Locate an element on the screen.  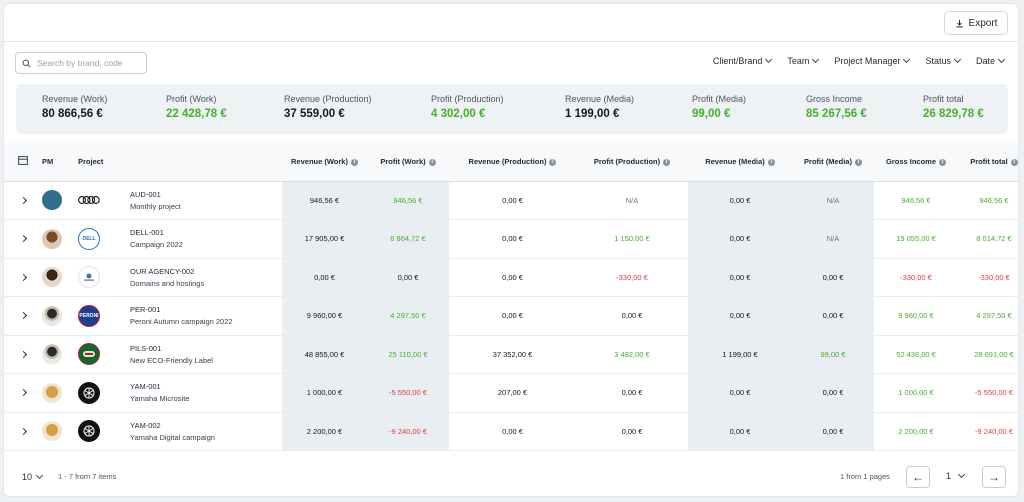
filter-label: Status is located at coordinates (938, 61).